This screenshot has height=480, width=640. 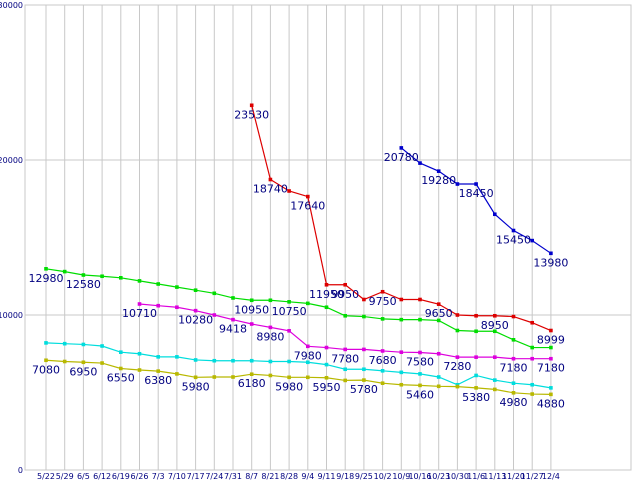 What do you see at coordinates (438, 180) in the screenshot?
I see `data-label: 19280` at bounding box center [438, 180].